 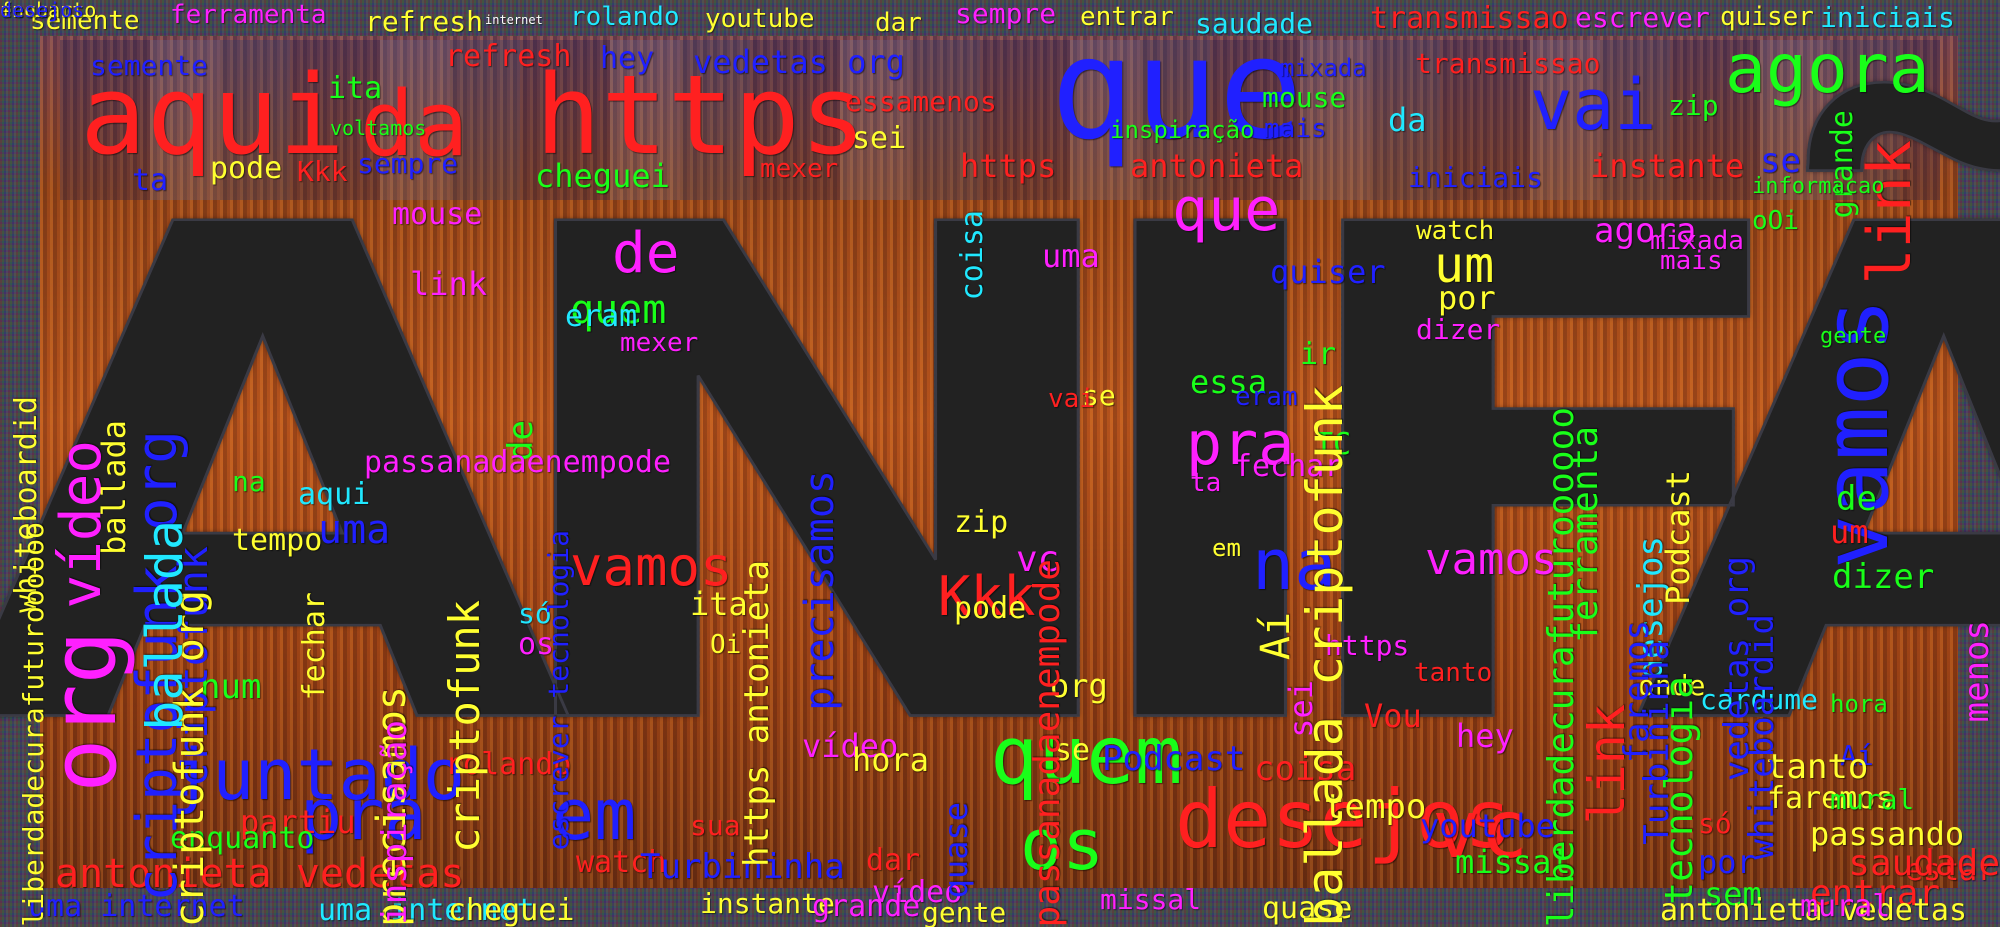 What do you see at coordinates (1176, 89) in the screenshot?
I see `cloud-word: que` at bounding box center [1176, 89].